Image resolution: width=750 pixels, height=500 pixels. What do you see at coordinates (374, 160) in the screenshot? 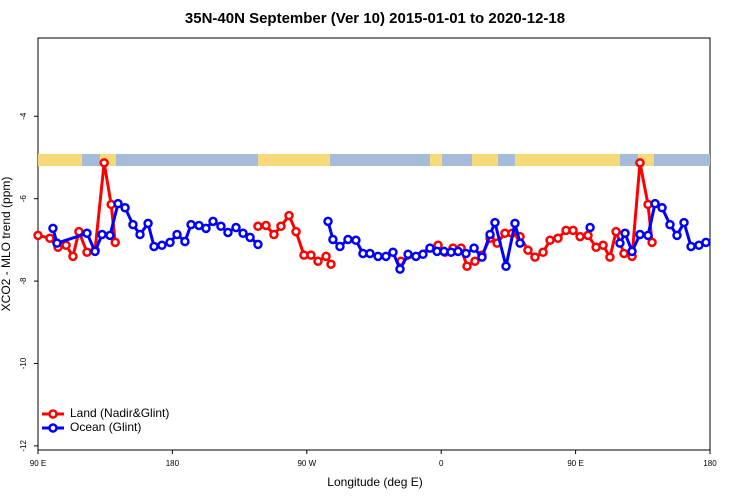
I see `land-ocean-strip` at bounding box center [374, 160].